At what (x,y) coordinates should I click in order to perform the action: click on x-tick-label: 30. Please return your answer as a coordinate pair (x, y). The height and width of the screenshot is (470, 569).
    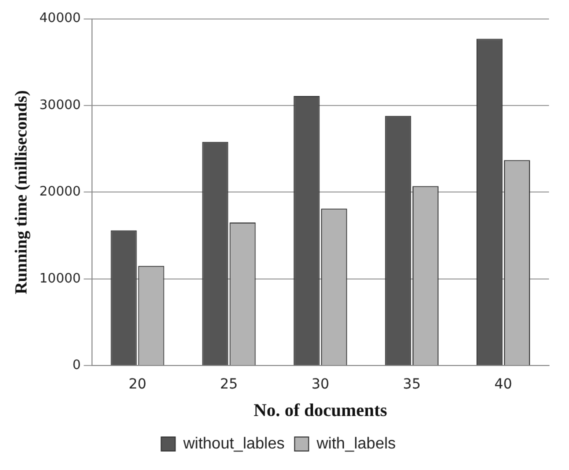
    Looking at the image, I should click on (320, 384).